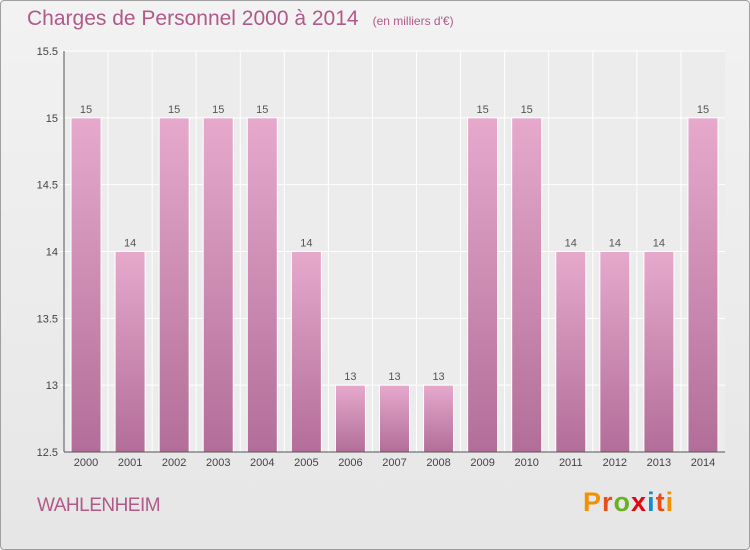 The image size is (750, 550). Describe the element at coordinates (306, 463) in the screenshot. I see `x-tick-label: 2005` at that location.